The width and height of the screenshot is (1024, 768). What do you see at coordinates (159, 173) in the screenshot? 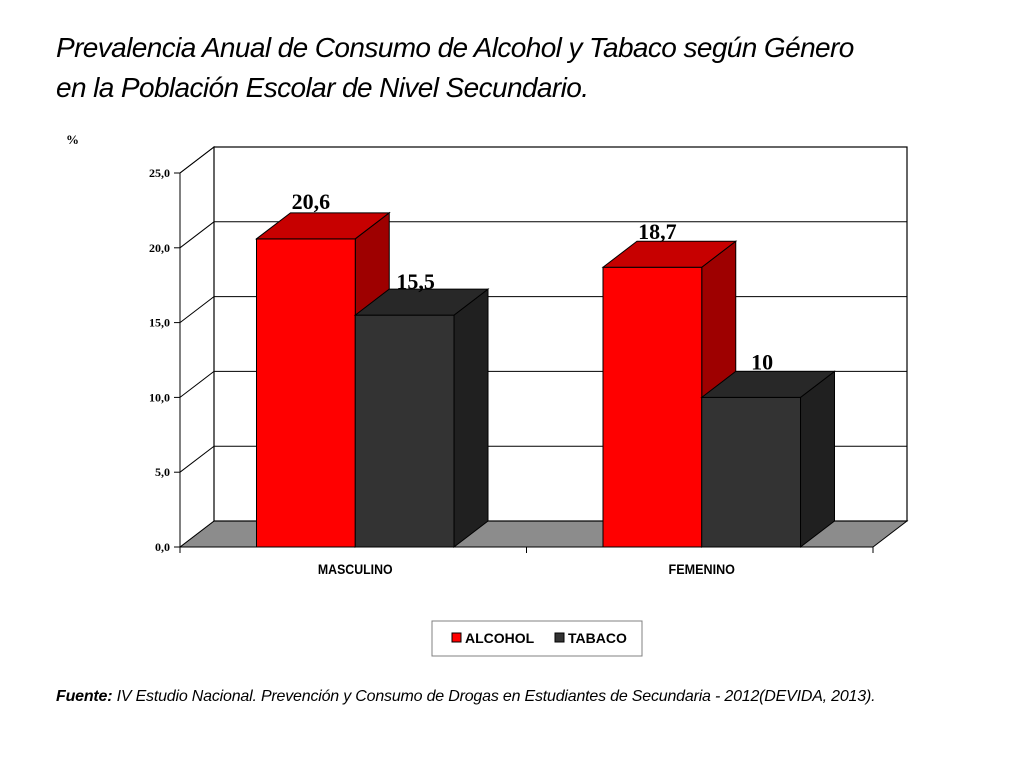
I see `y-tick-label: 25,0` at bounding box center [159, 173].